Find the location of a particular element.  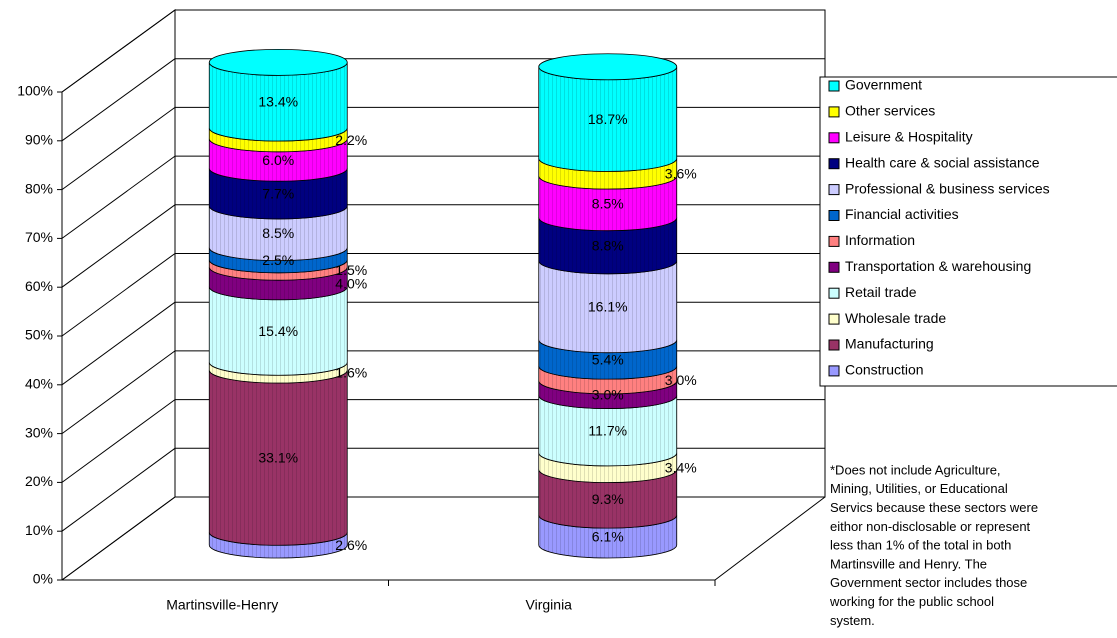

value-label: 8.8% is located at coordinates (608, 246).